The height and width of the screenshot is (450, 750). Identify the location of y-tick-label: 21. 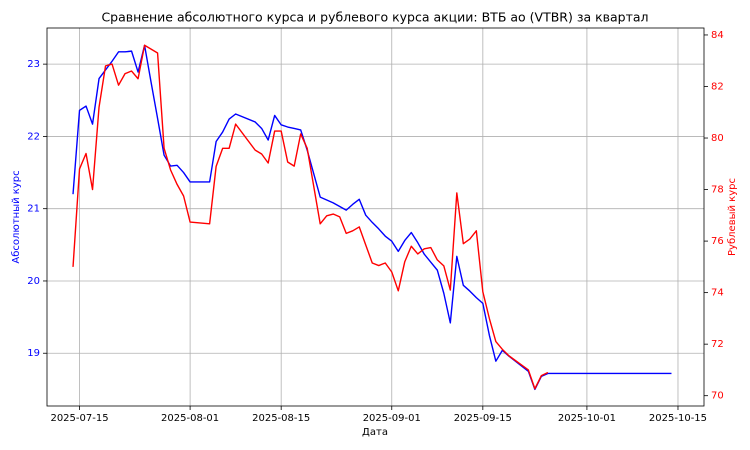
(33, 209).